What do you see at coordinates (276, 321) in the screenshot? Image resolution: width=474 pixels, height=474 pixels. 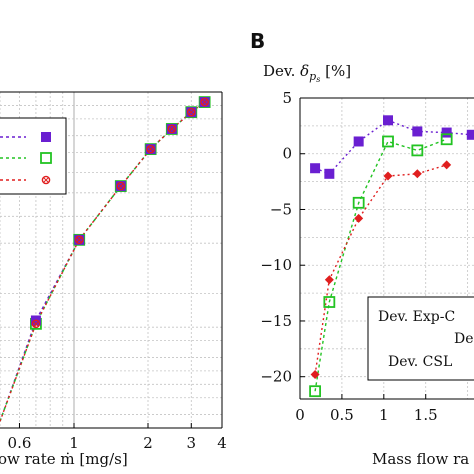 I see `panel-b-y-tick-label: −15` at bounding box center [276, 321].